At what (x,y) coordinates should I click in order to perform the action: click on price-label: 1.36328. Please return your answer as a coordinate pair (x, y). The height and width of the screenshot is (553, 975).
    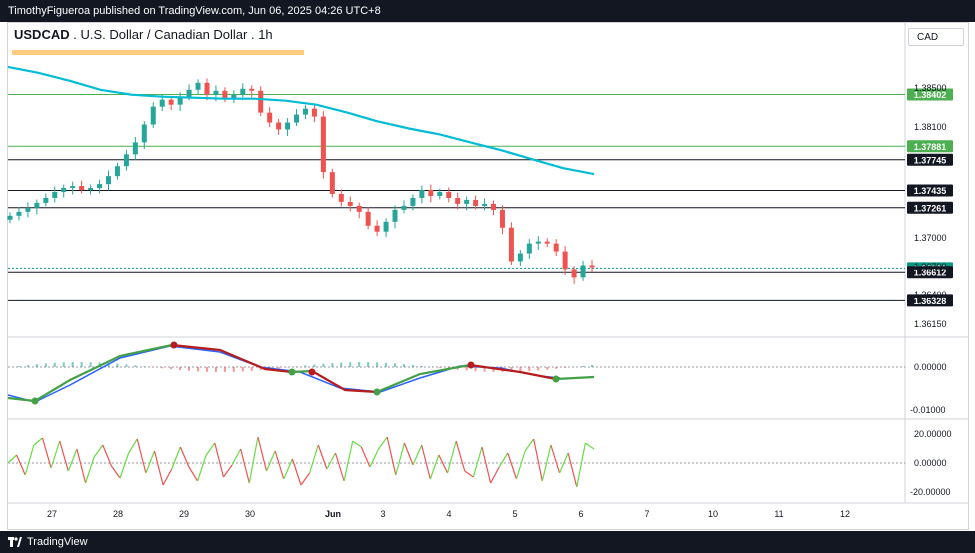
    Looking at the image, I should click on (930, 300).